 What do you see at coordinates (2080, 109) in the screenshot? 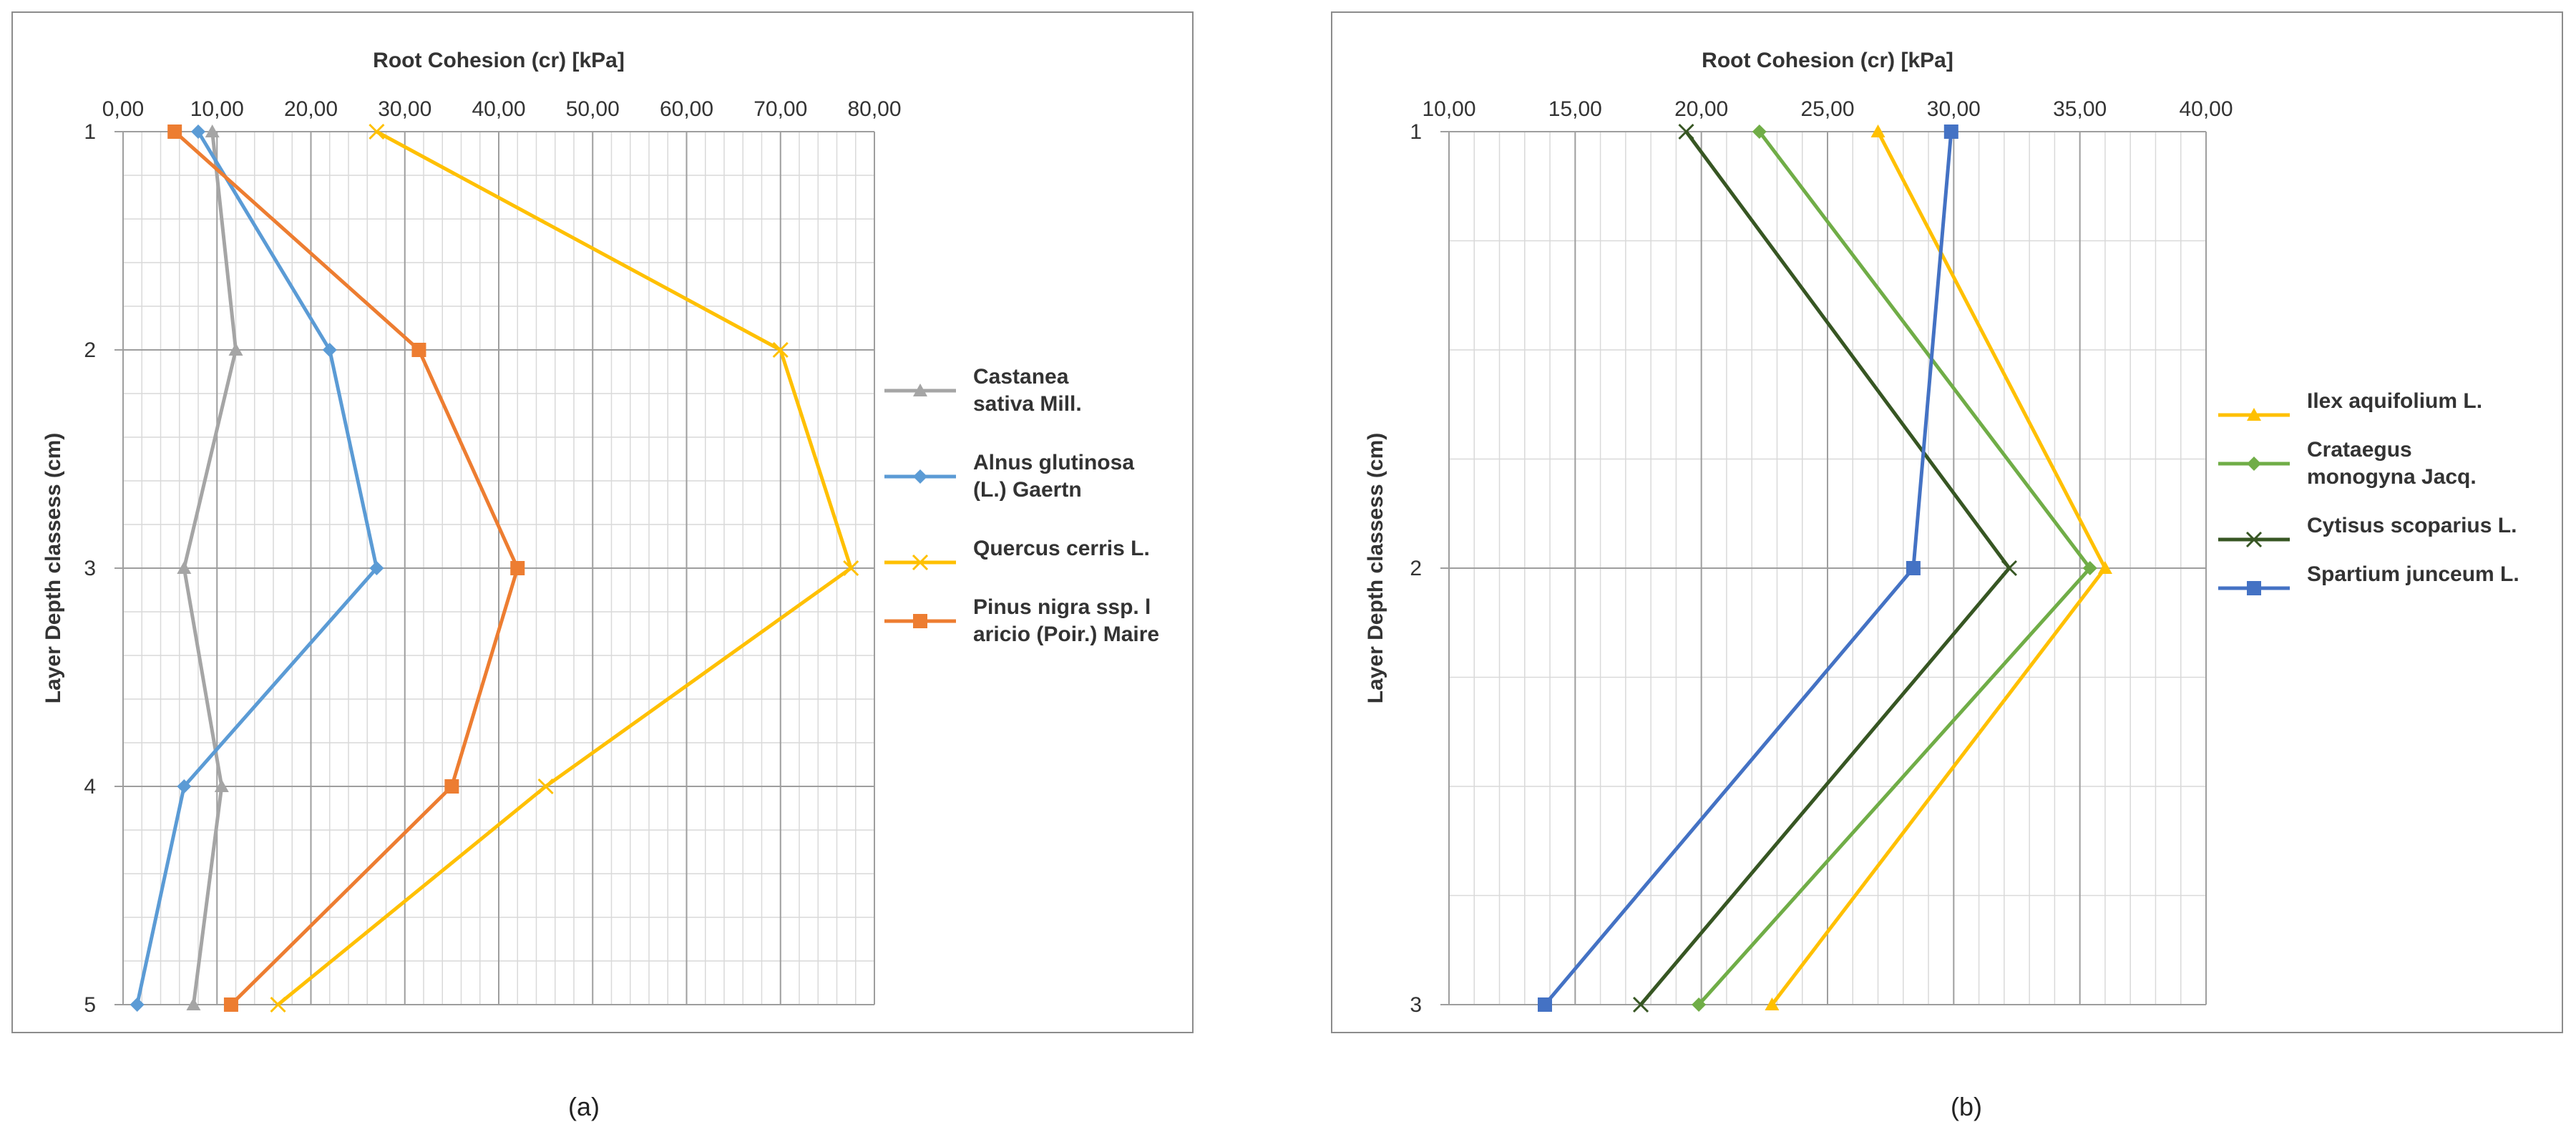
I see `x-tick-label: 35,00` at bounding box center [2080, 109].